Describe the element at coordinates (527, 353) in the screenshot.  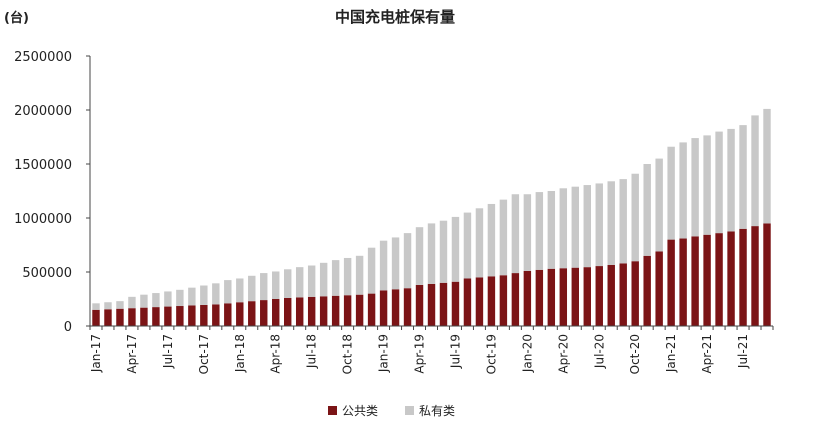
I see `x-tick-label: Jan-20` at that location.